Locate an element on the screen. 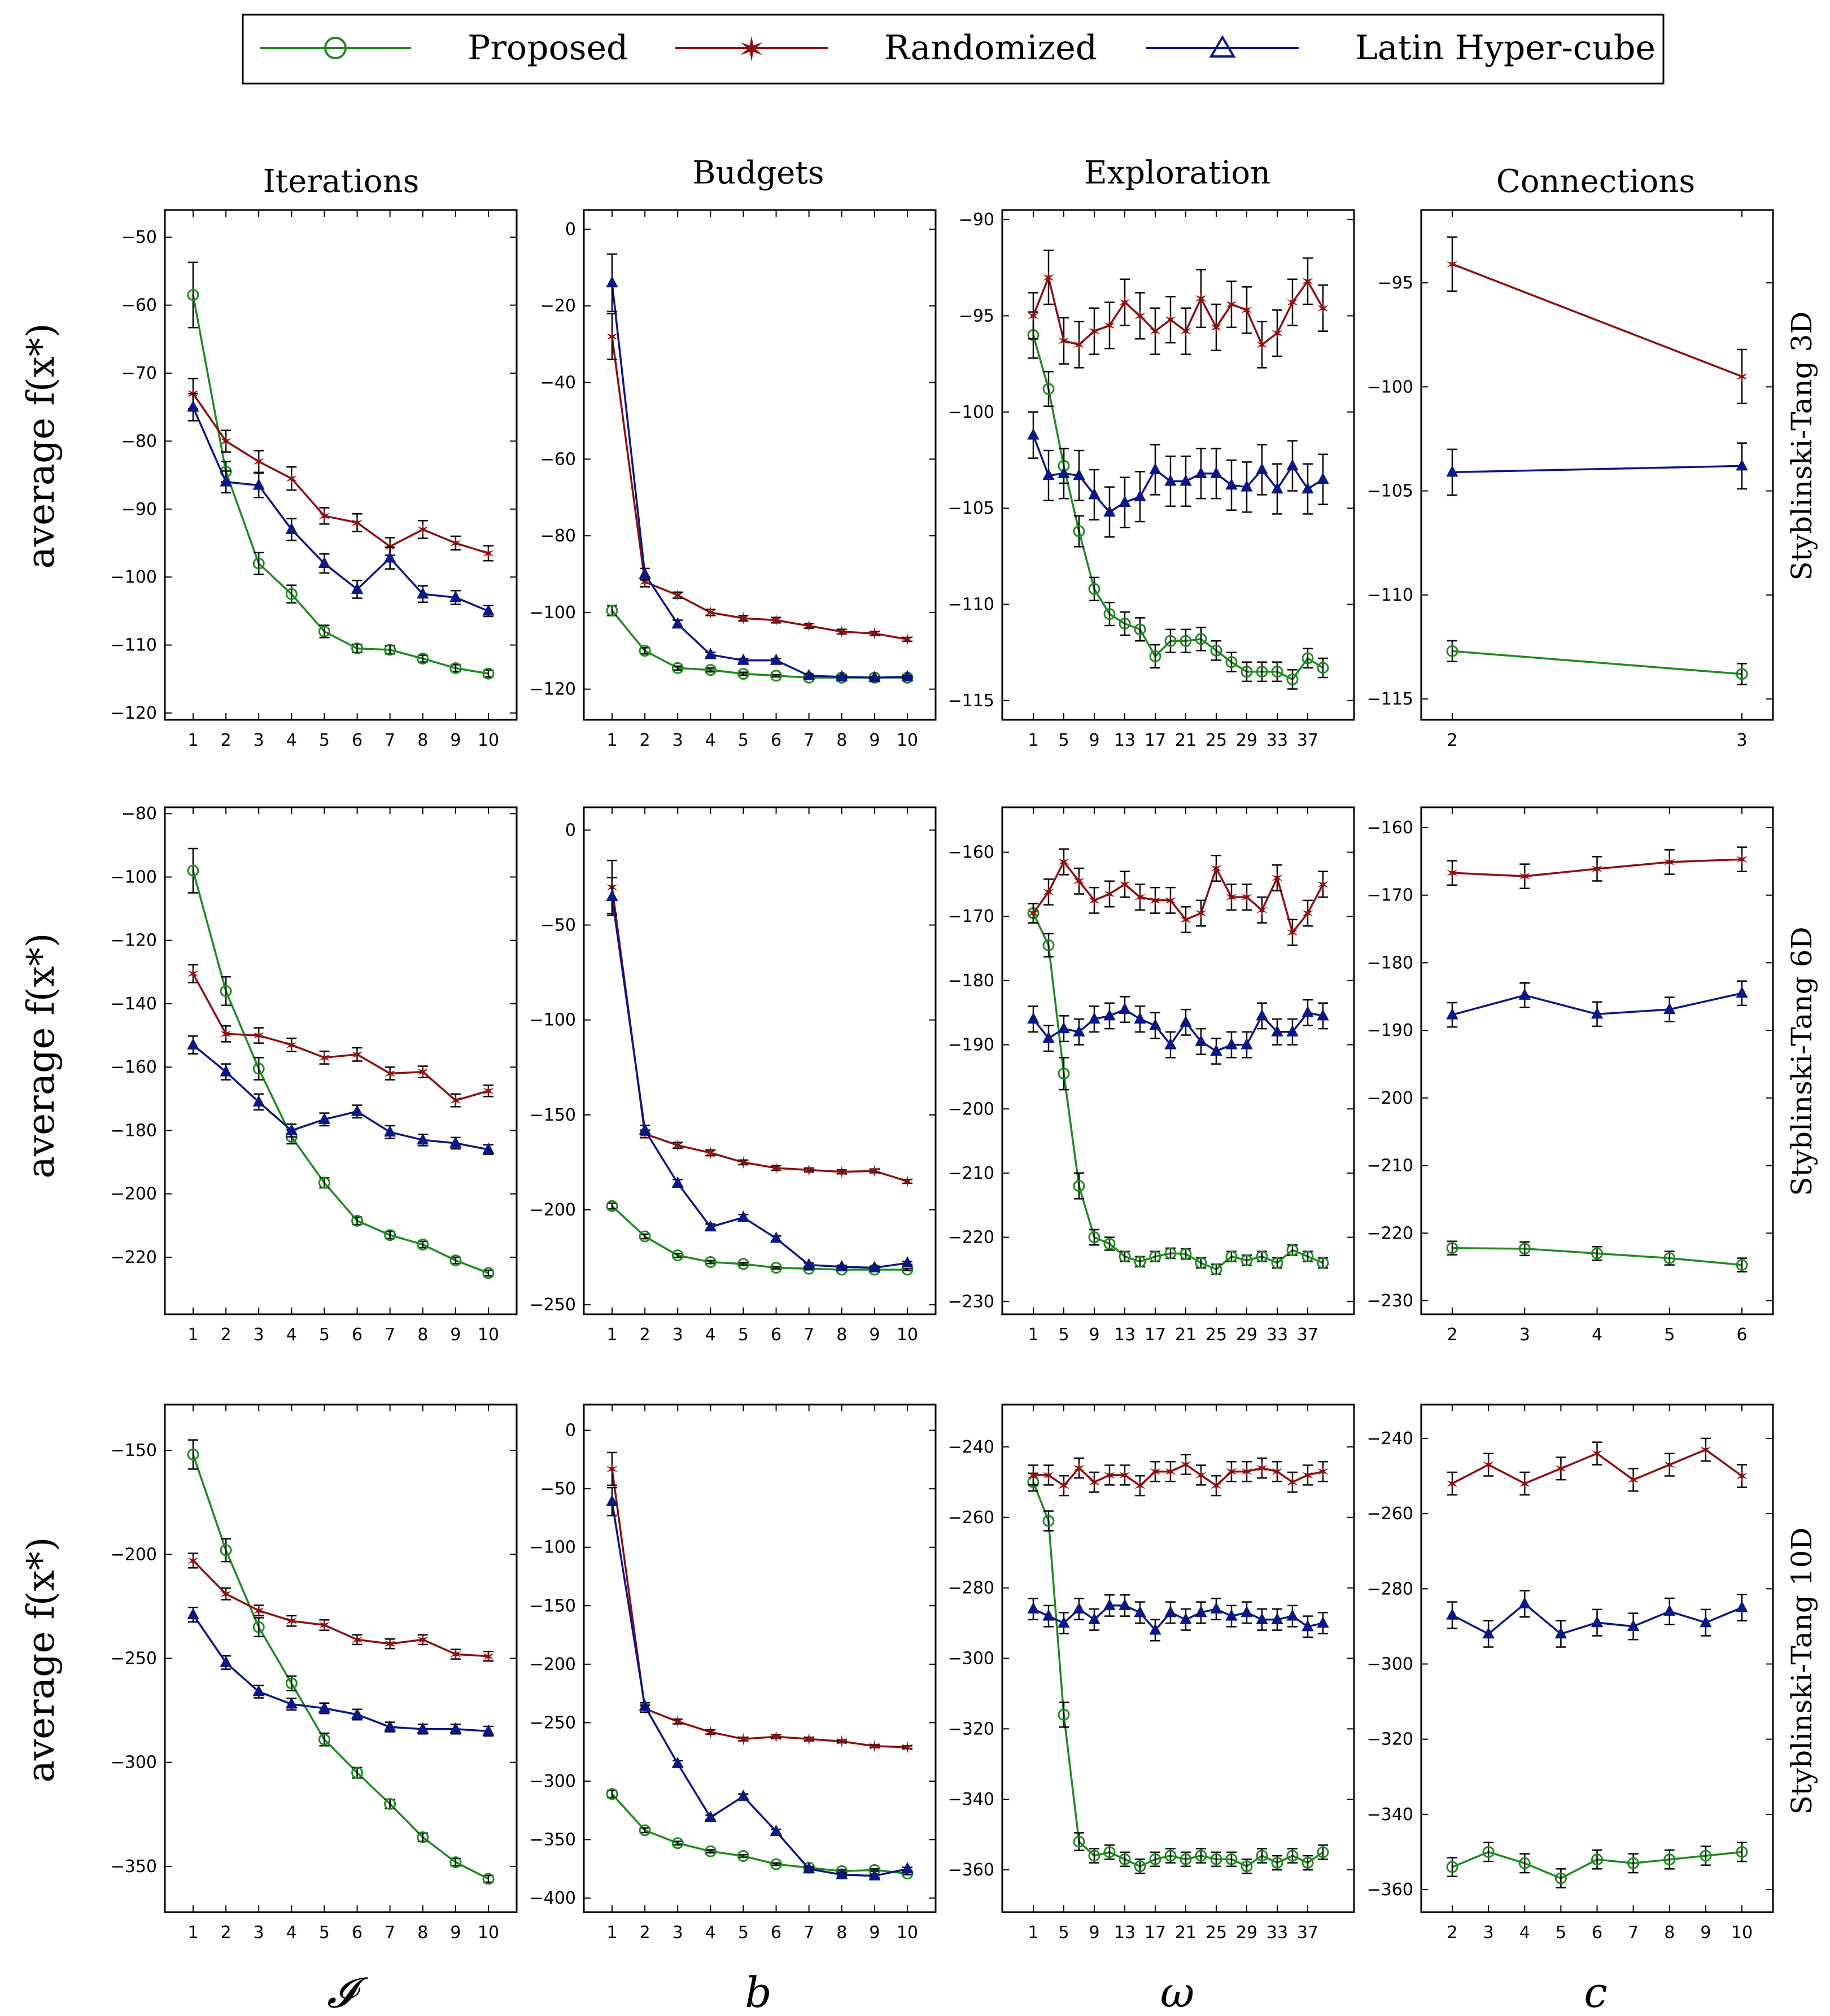 Image resolution: width=1830 pixels, height=2016 pixels. x-tick-label: 10 is located at coordinates (907, 740).